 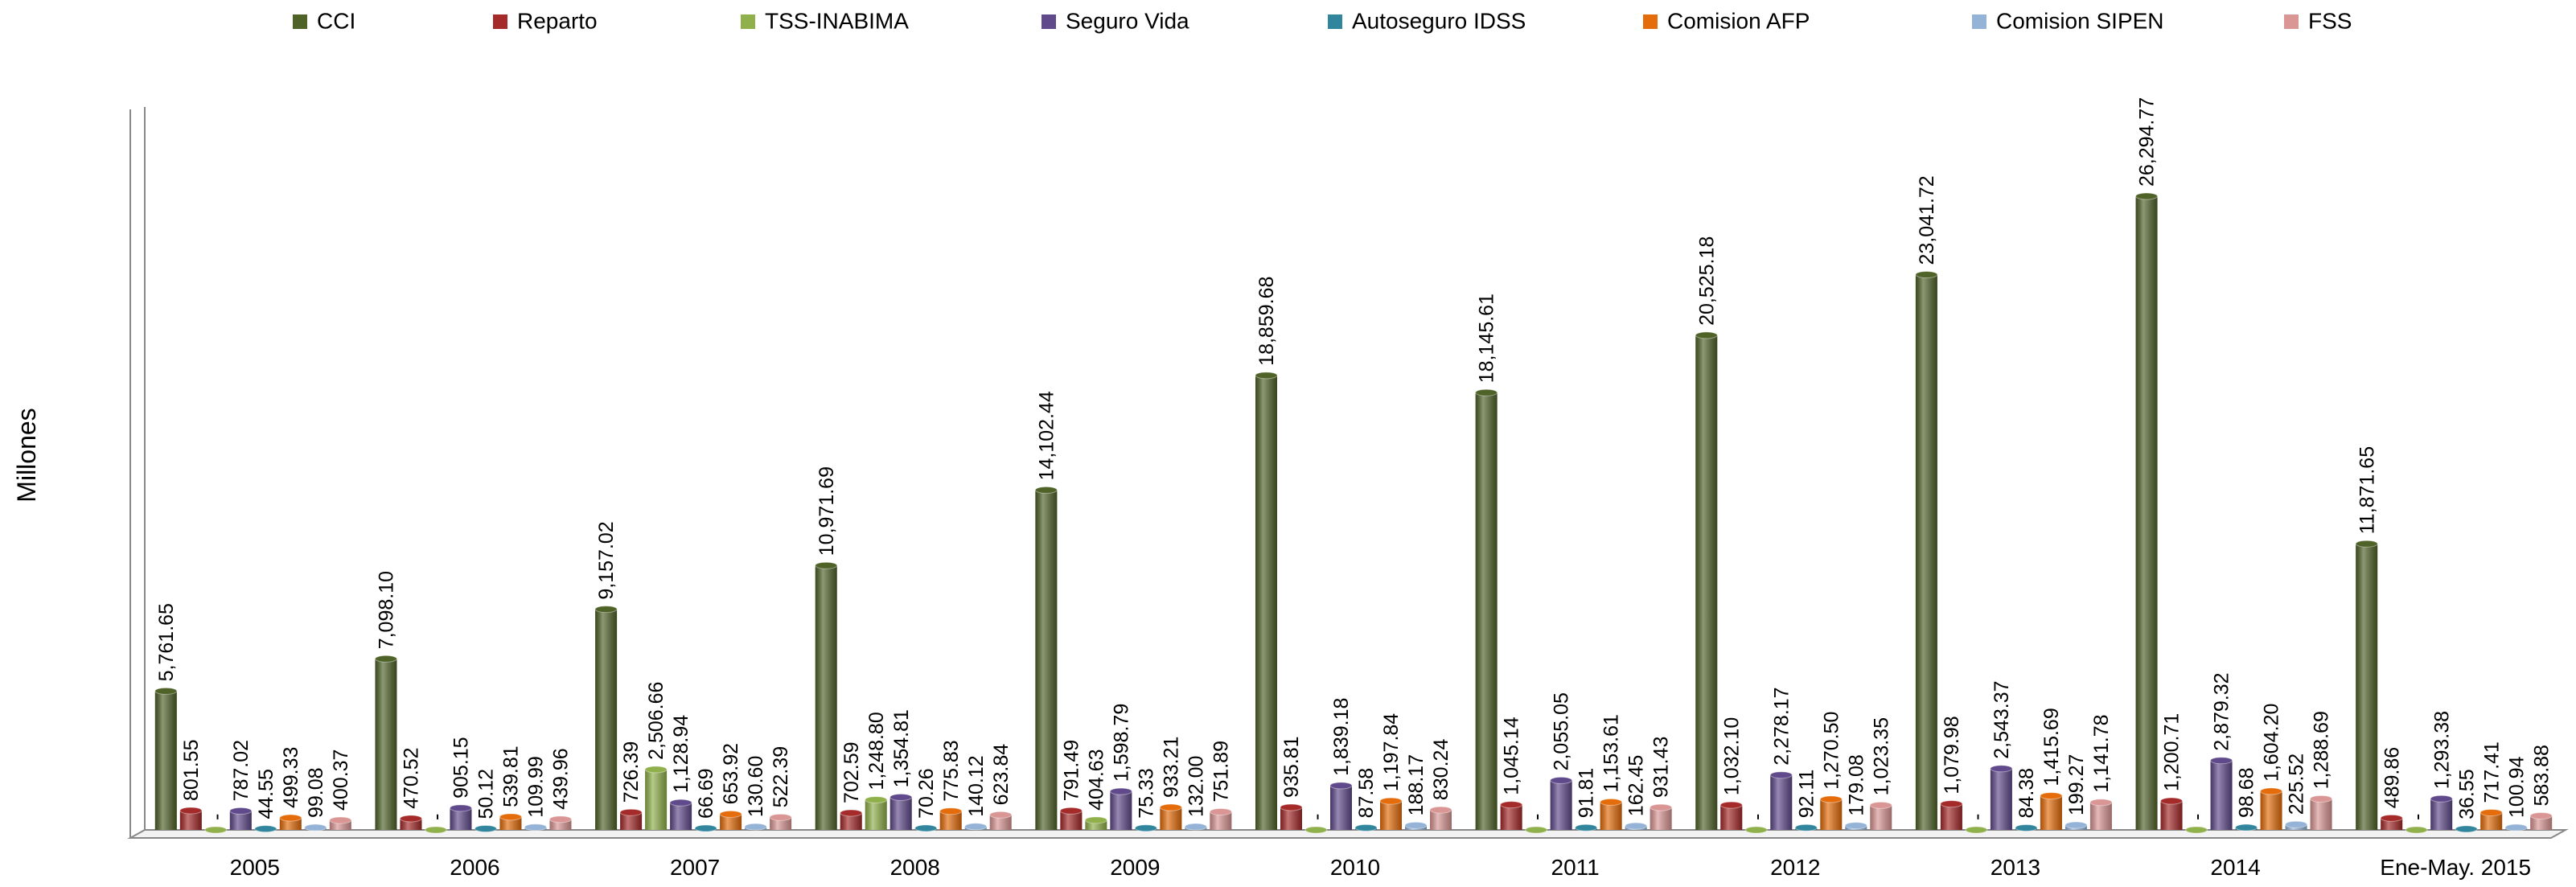 What do you see at coordinates (2392, 777) in the screenshot?
I see `data-label: 489.86` at bounding box center [2392, 777].